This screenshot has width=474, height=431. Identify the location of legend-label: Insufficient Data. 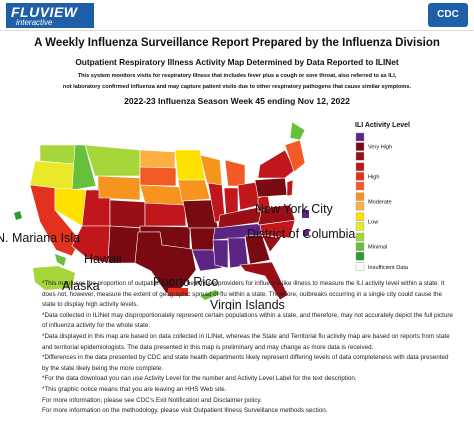
(388, 268).